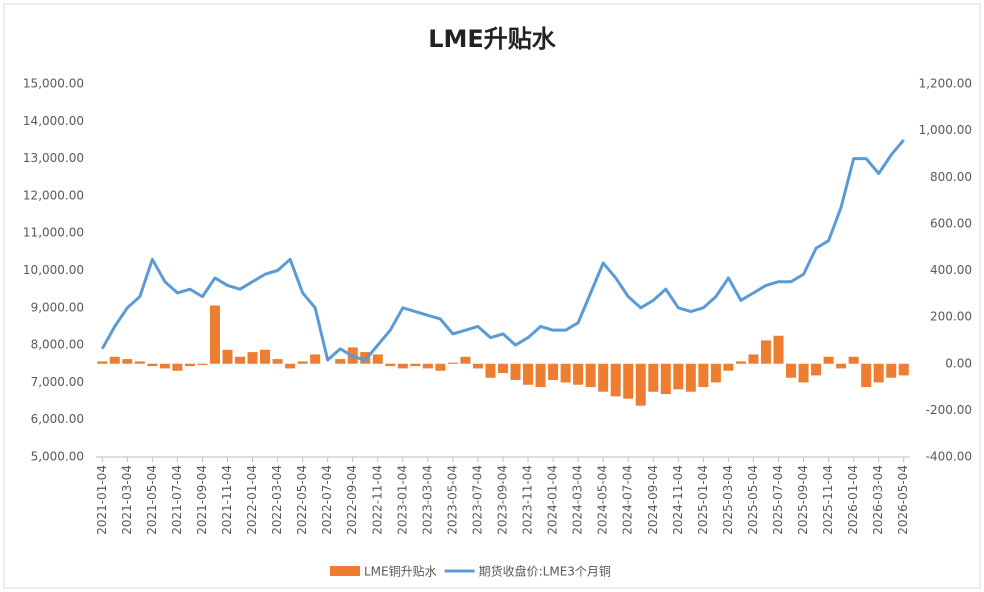 The image size is (984, 592). I want to click on x-tick-label: 2023-01-04, so click(402, 500).